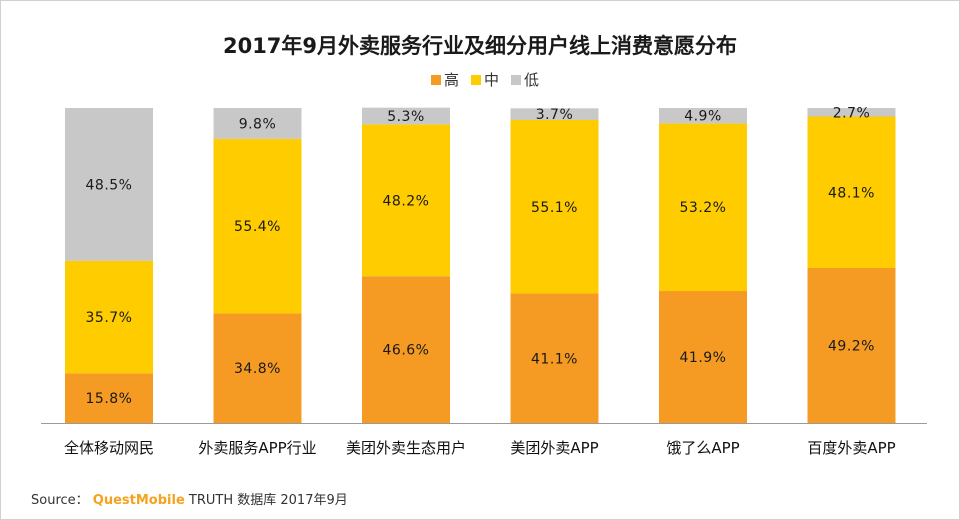 The height and width of the screenshot is (520, 960). What do you see at coordinates (138, 500) in the screenshot?
I see `source-brand: QuestMobile` at bounding box center [138, 500].